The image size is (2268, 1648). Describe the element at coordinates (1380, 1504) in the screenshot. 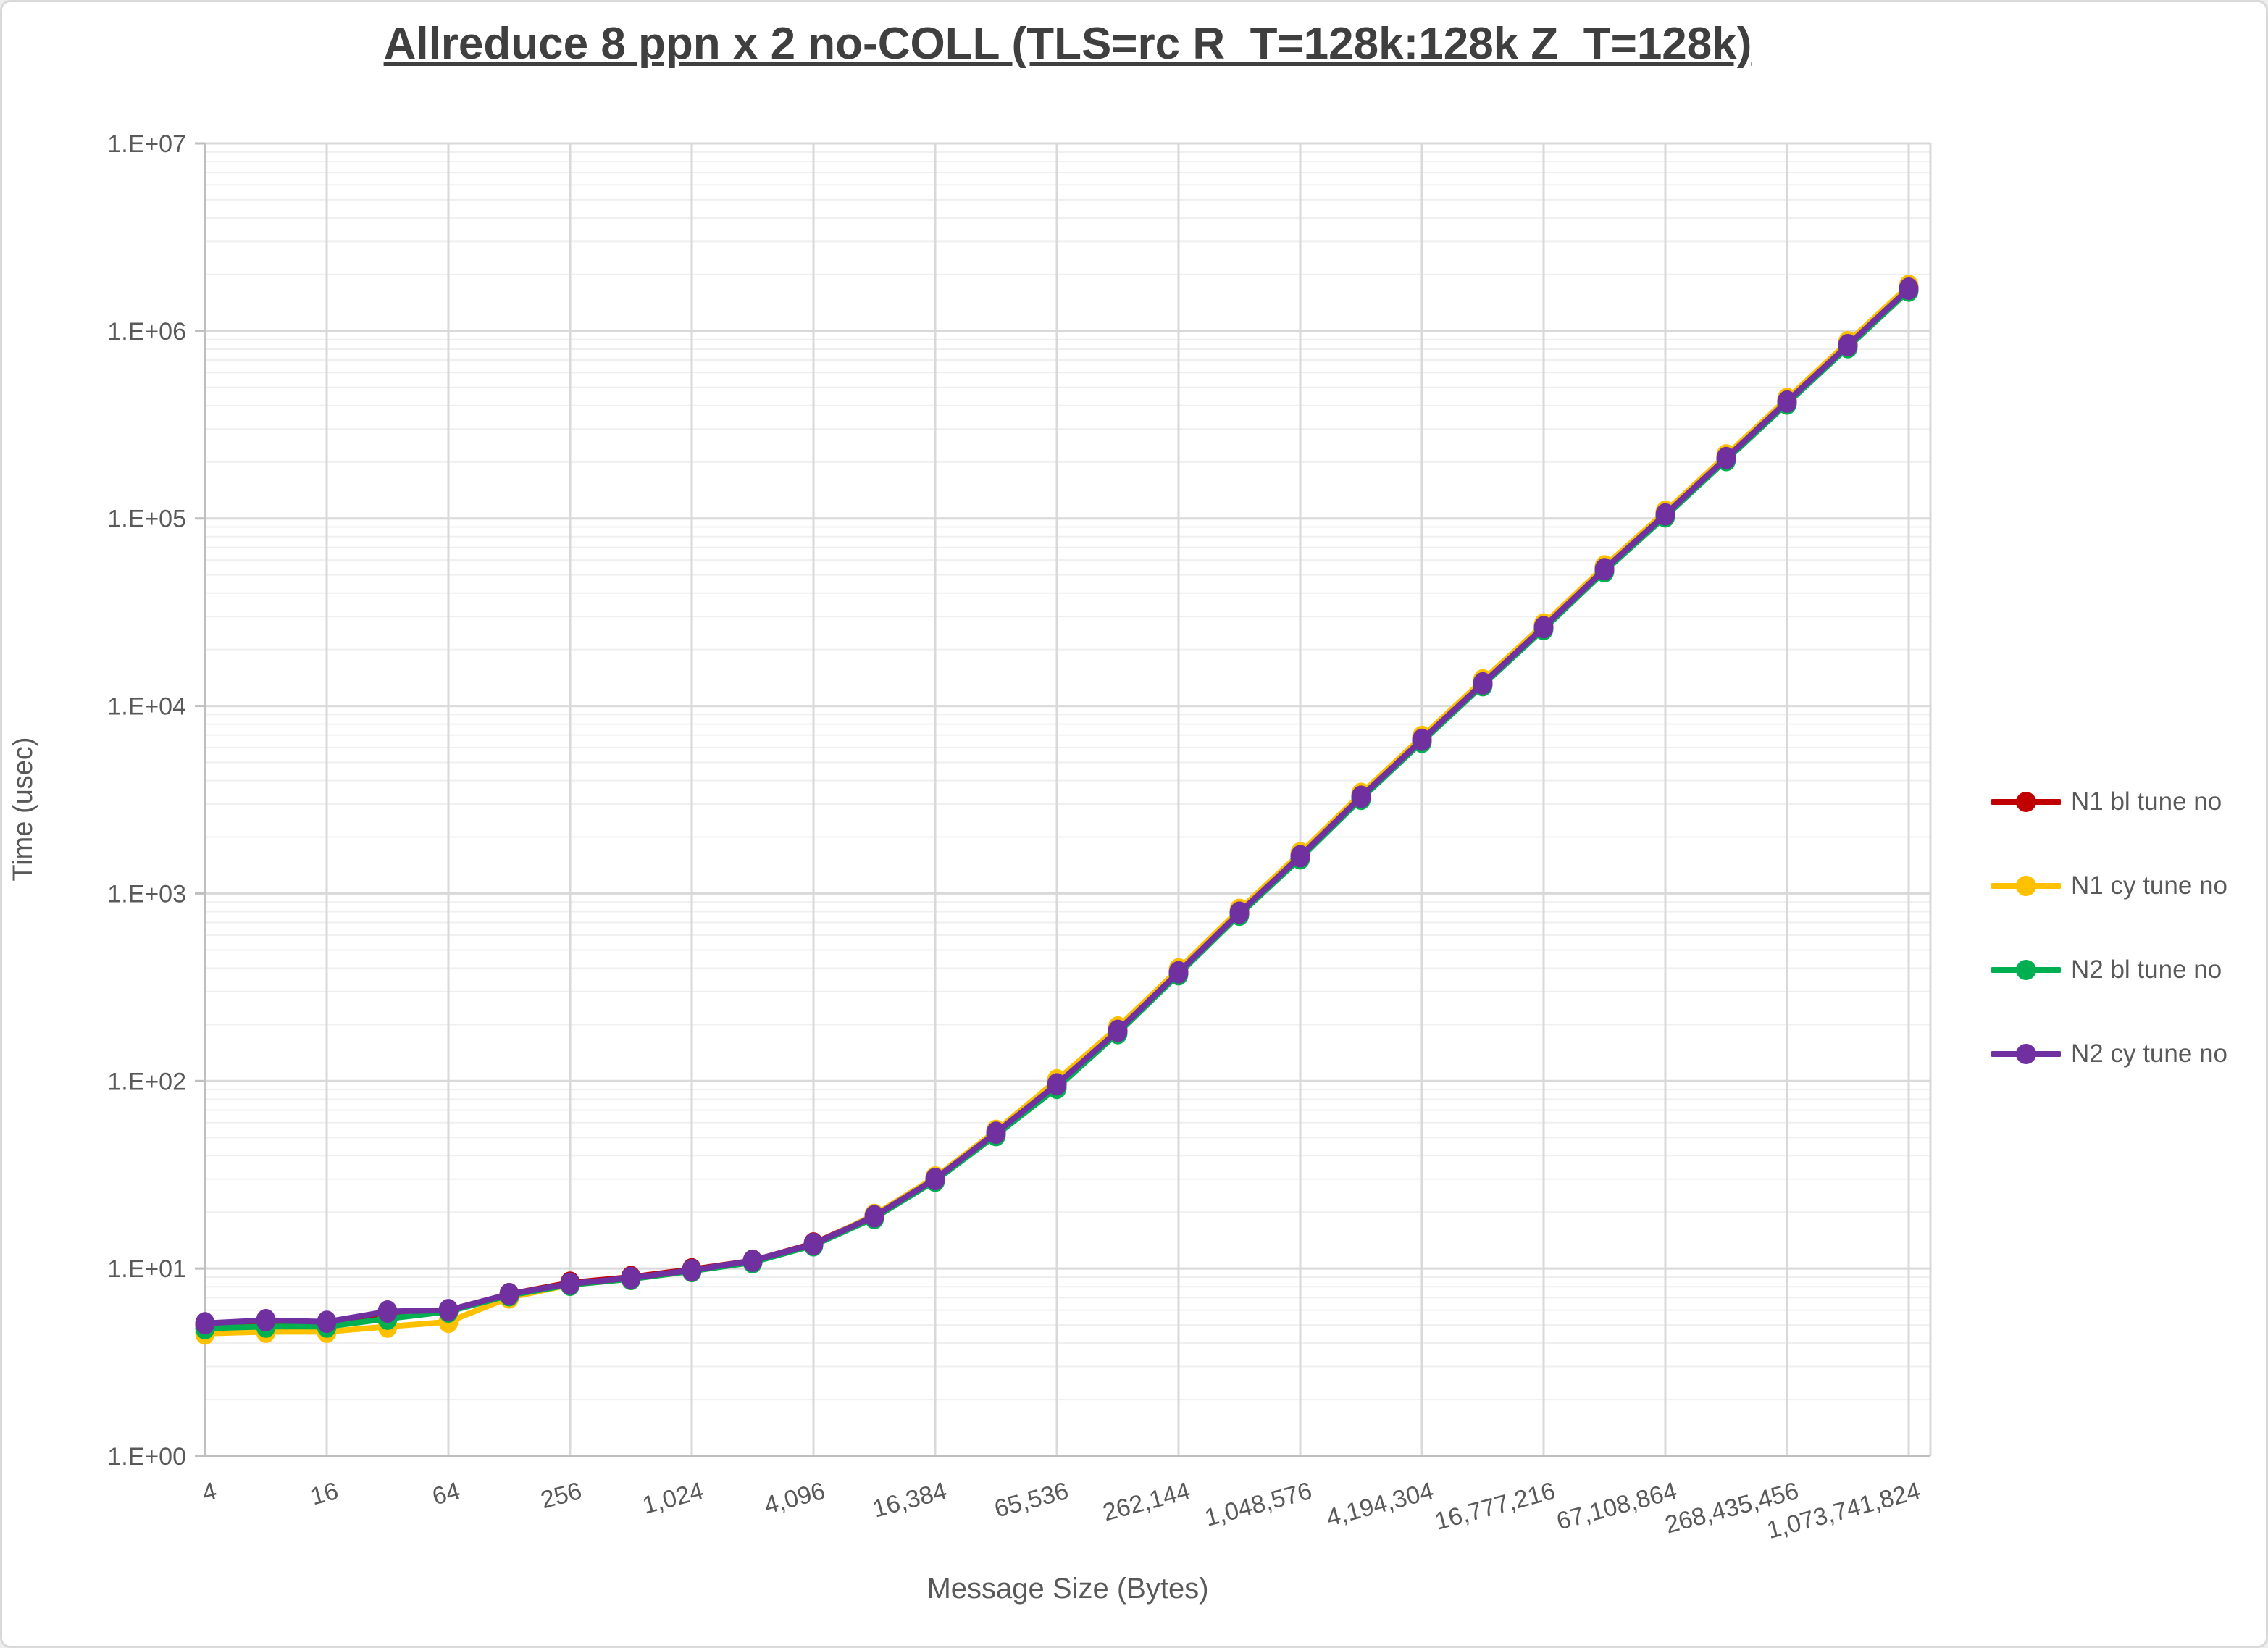

I see `x-tick-label: 4,194,304` at that location.